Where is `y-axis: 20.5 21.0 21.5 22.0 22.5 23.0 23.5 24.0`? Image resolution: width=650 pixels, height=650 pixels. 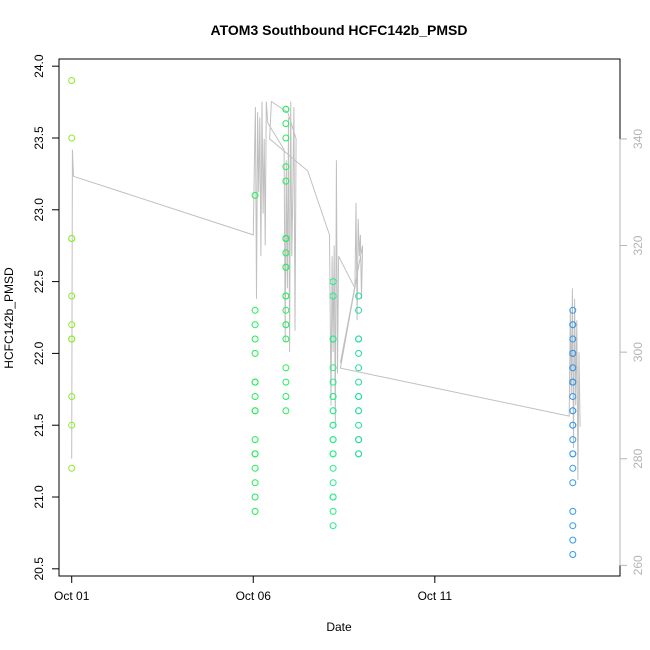
y-axis: 20.5 21.0 21.5 22.0 22.5 23.0 23.5 24.0 is located at coordinates (46, 317).